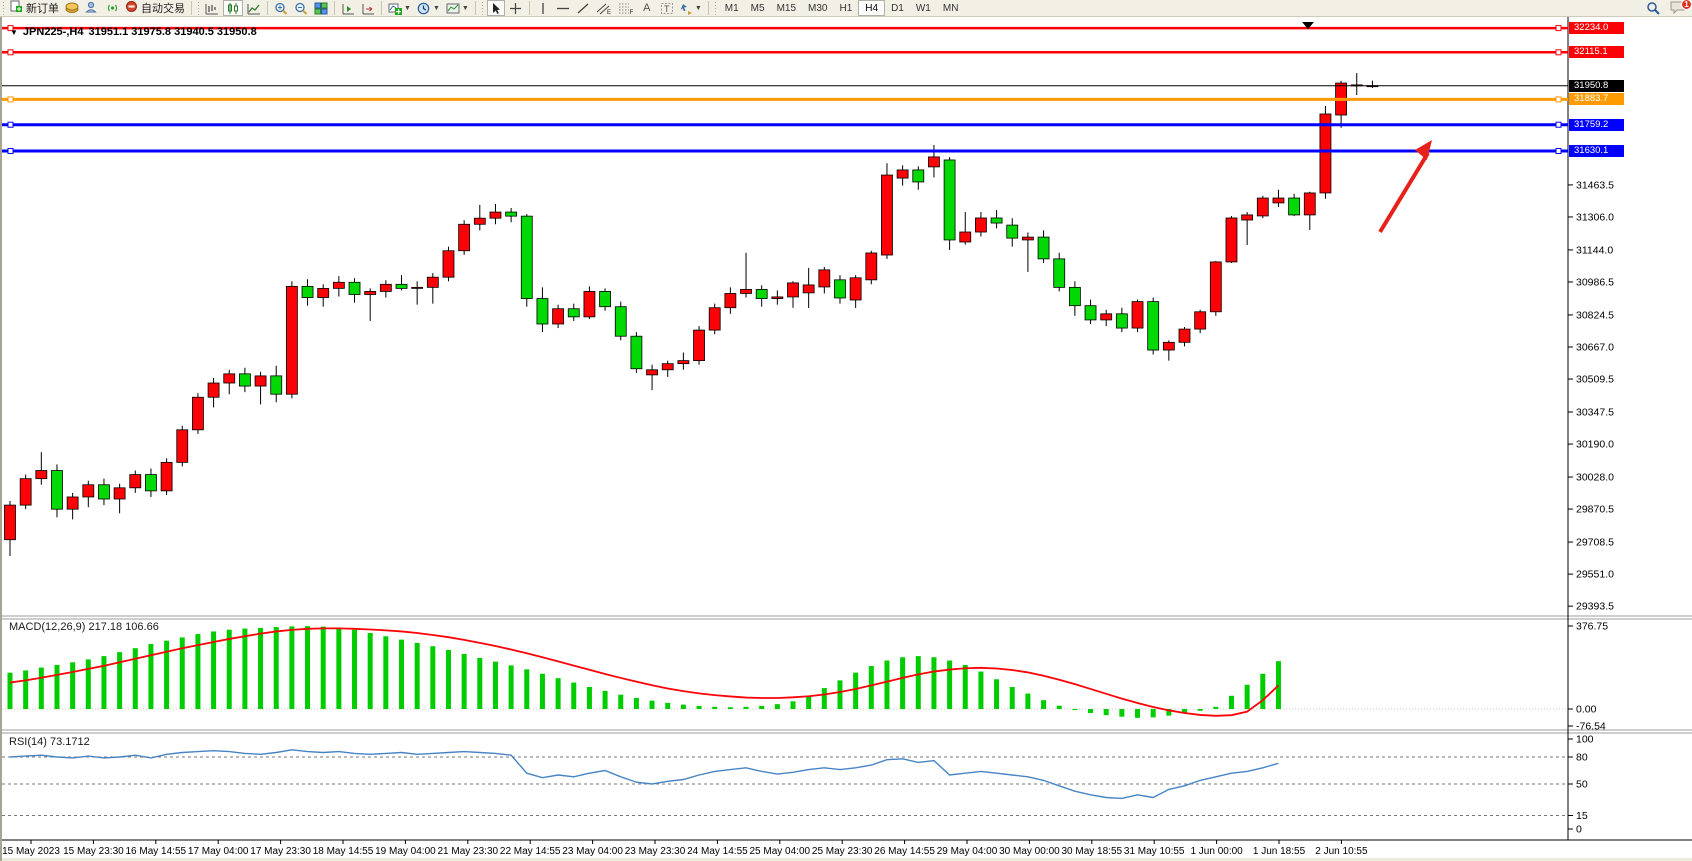 Image resolution: width=1692 pixels, height=861 pixels. I want to click on rsi-line, so click(644, 774).